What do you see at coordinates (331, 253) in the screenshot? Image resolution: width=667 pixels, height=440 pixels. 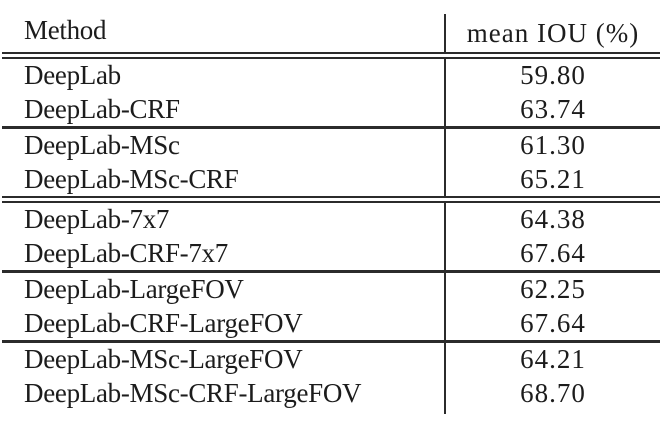 I see `table-row: DeepLab-CRF-7x7 67.64` at bounding box center [331, 253].